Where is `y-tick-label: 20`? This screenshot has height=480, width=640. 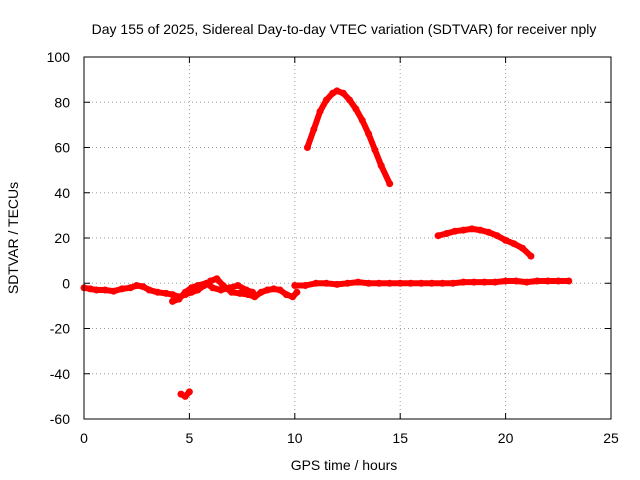
y-tick-label: 20 is located at coordinates (62, 238).